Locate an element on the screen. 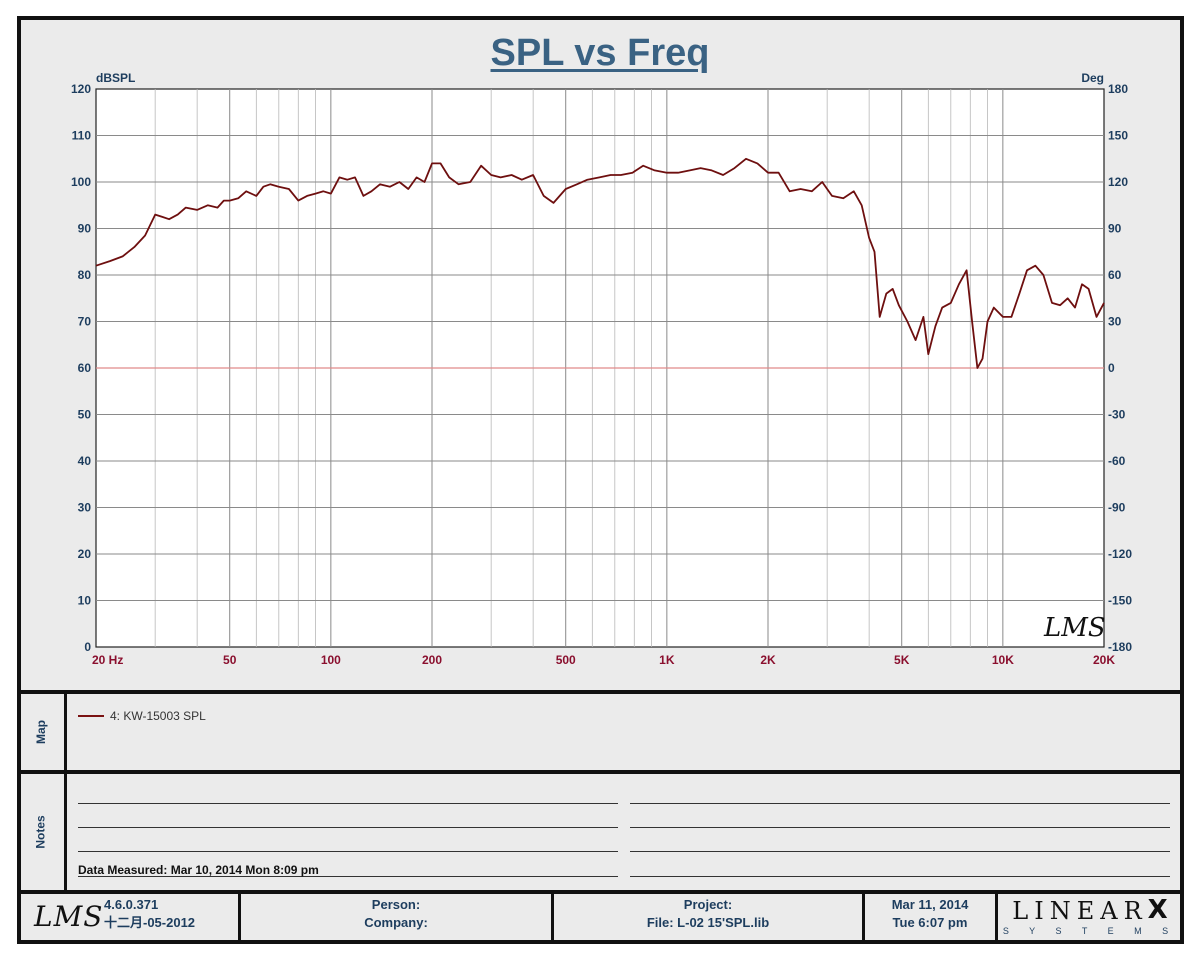 This screenshot has width=1200, height=960. y-tick-label: 70 is located at coordinates (85, 322).